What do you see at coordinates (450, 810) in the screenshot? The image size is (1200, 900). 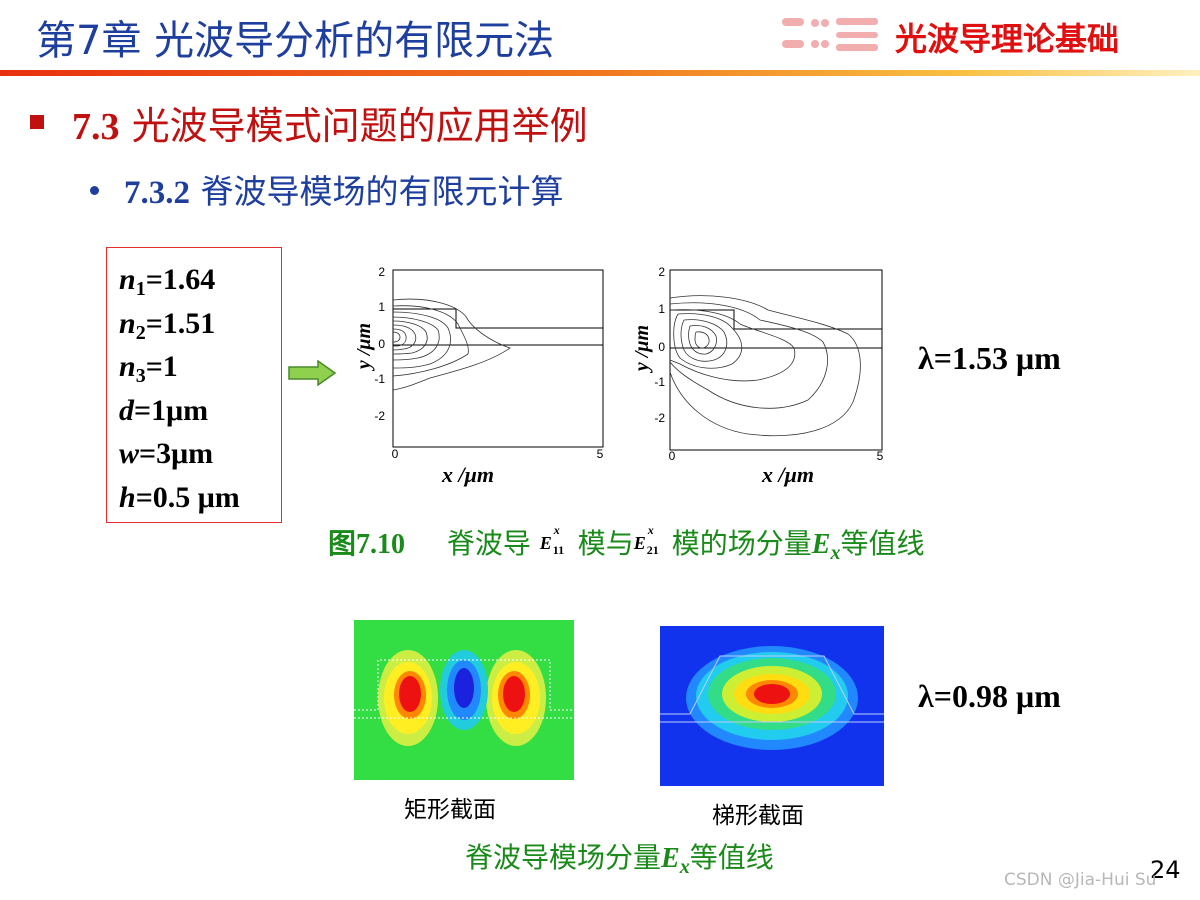 I see `rect-section-label: 矩形截面` at bounding box center [450, 810].